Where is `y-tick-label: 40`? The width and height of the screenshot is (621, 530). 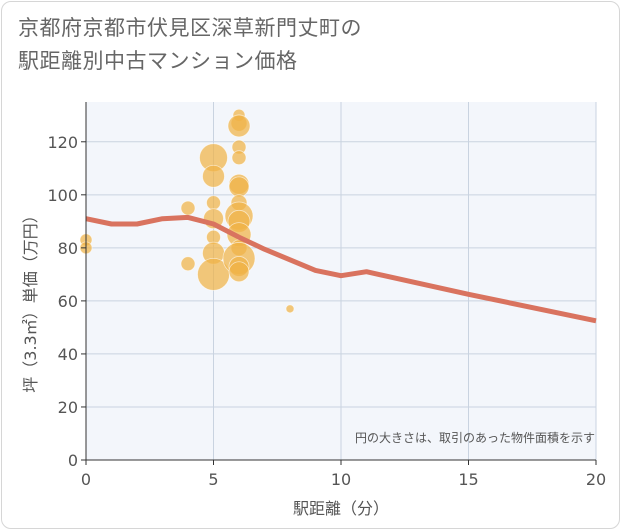
y-tick-label: 40 is located at coordinates (68, 354).